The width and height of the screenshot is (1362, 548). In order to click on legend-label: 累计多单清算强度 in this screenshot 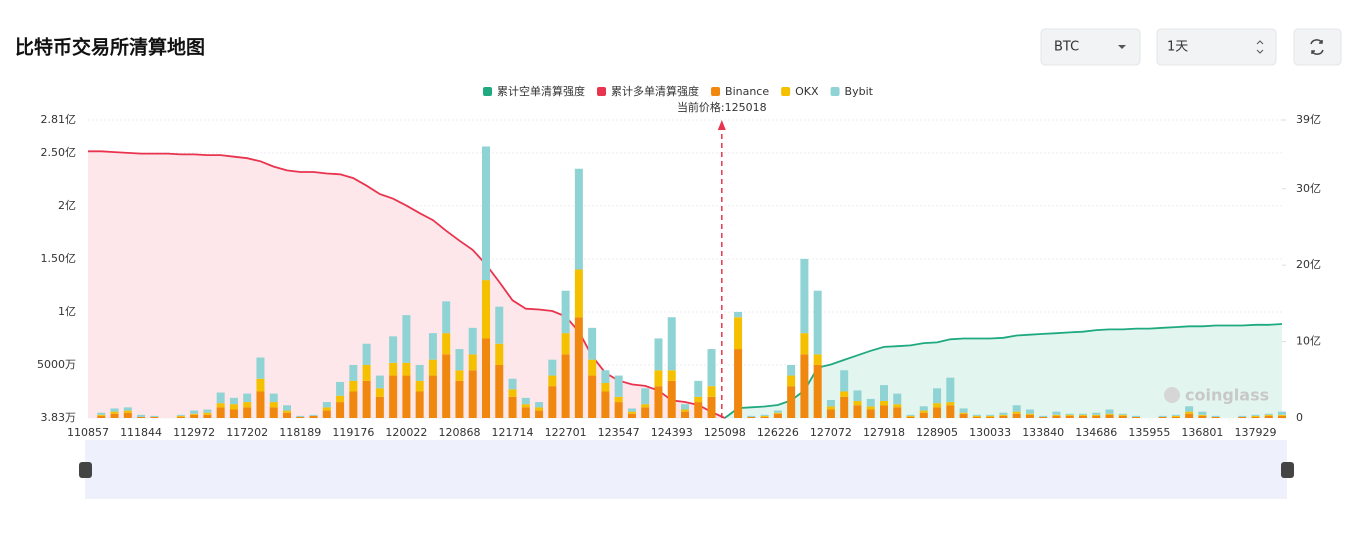, I will do `click(655, 91)`.